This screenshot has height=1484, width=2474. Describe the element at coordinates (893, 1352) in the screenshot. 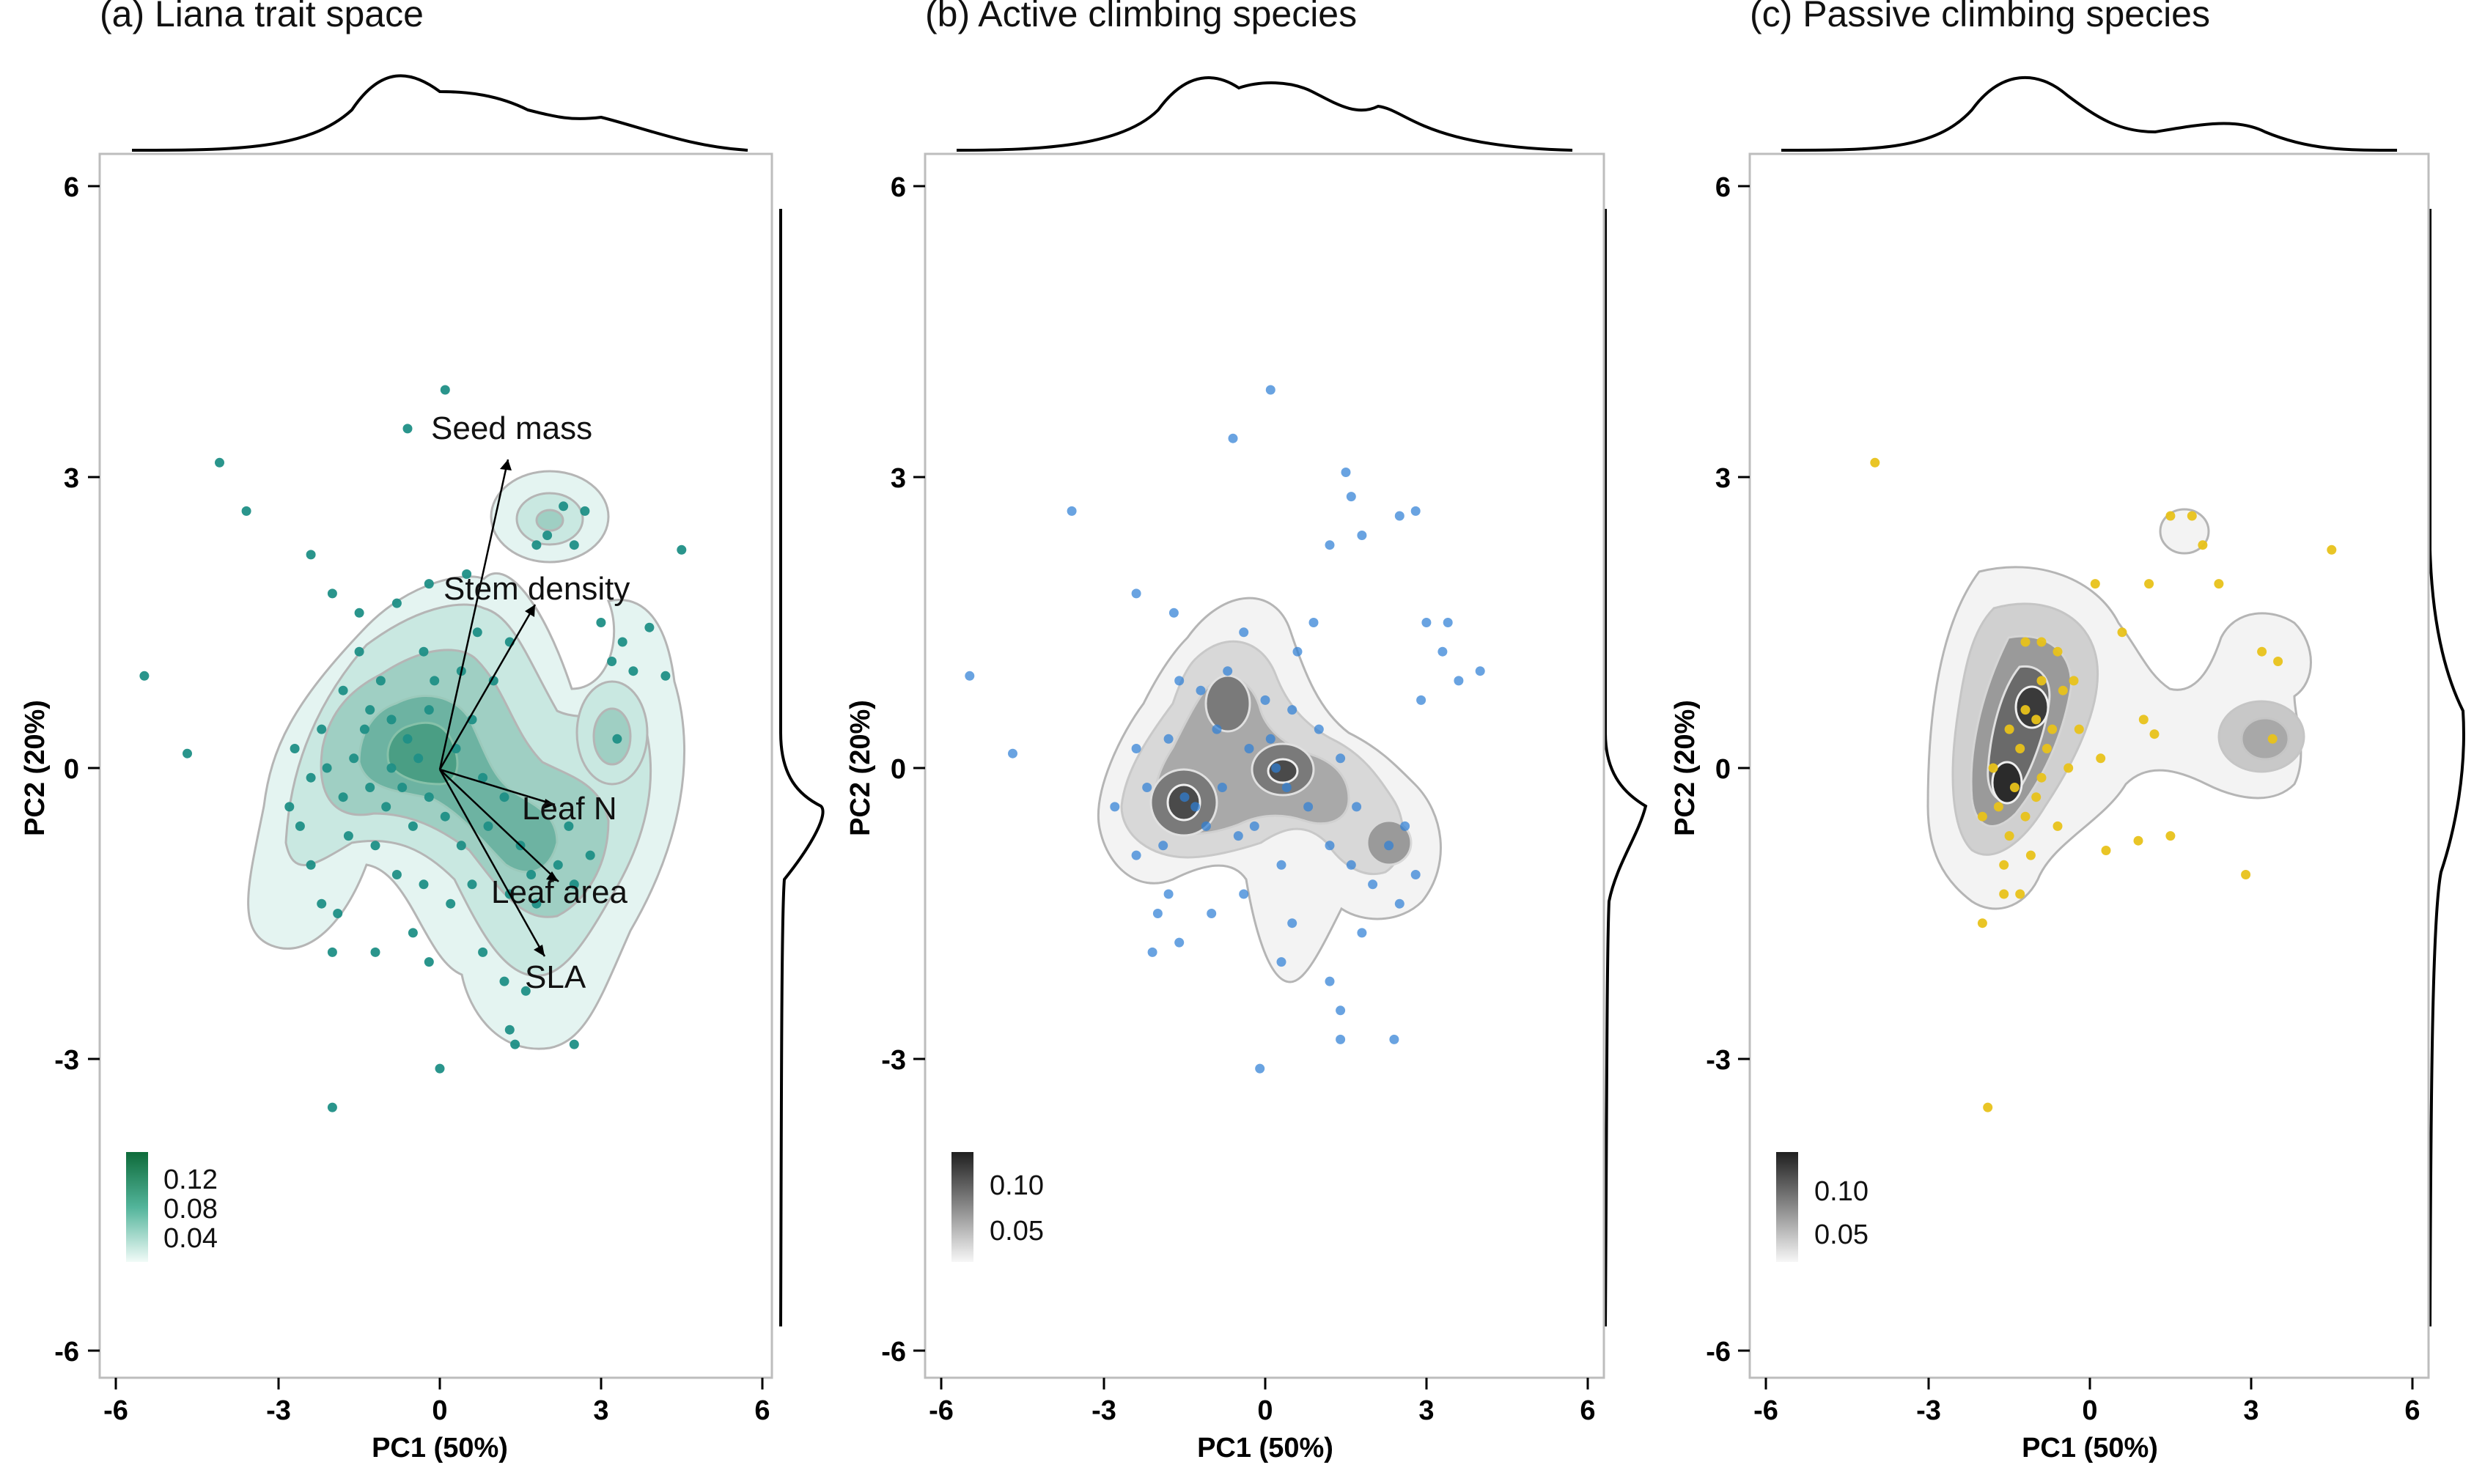

I see `y-tick-label: -6` at that location.